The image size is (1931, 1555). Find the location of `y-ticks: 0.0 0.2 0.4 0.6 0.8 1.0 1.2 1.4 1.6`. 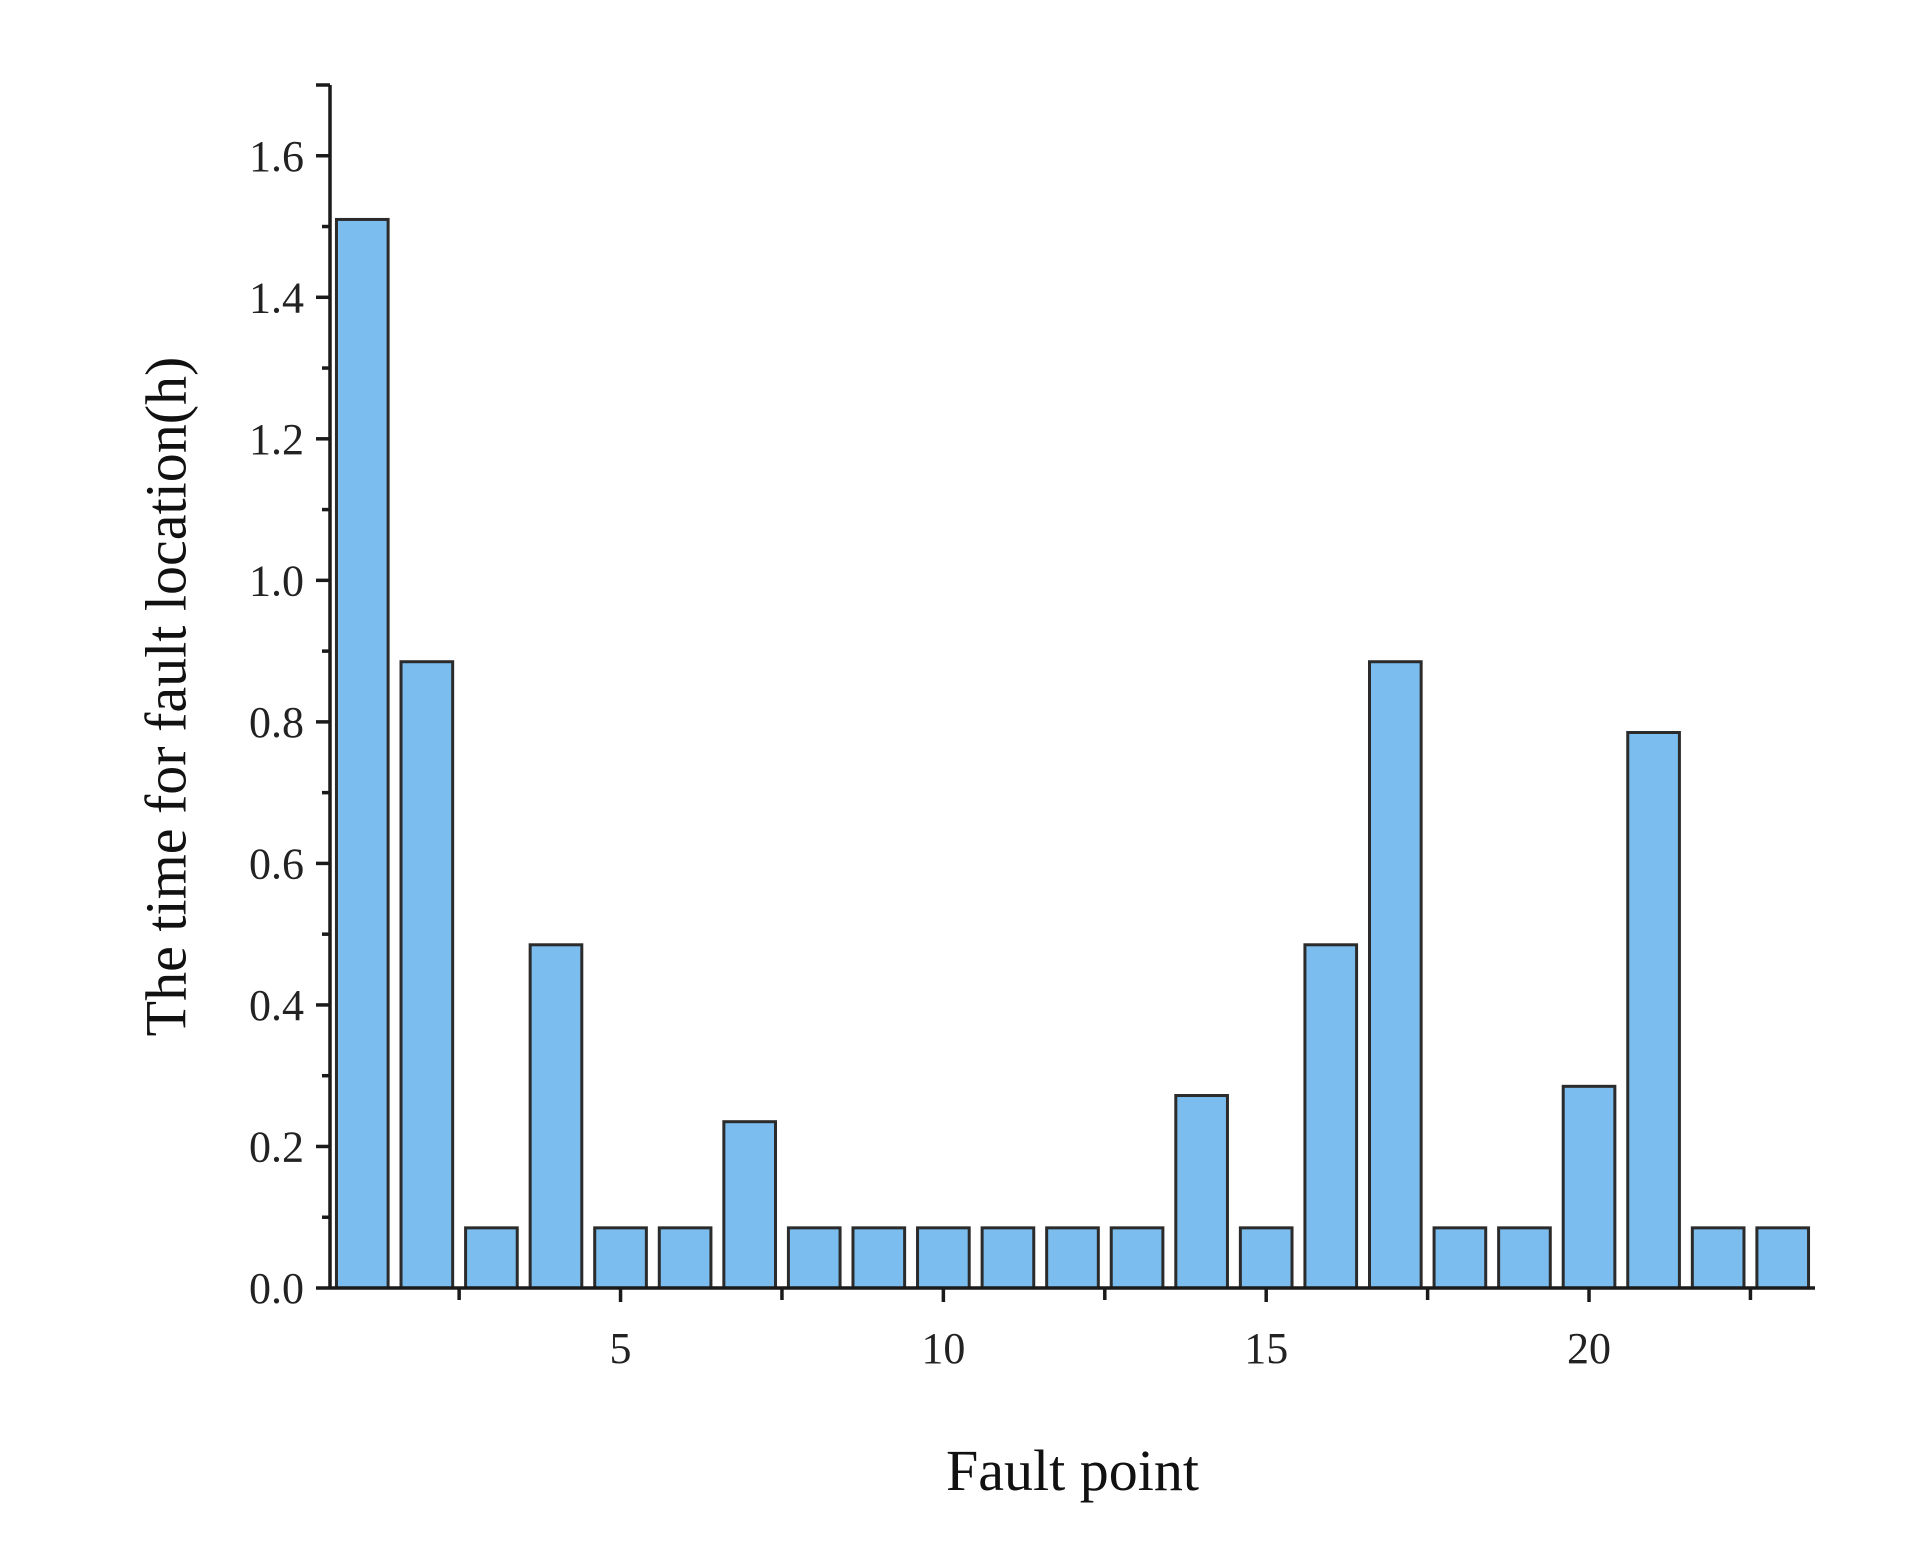

y-ticks: 0.0 0.2 0.4 0.6 0.8 1.0 1.2 1.4 1.6 is located at coordinates (289, 698).